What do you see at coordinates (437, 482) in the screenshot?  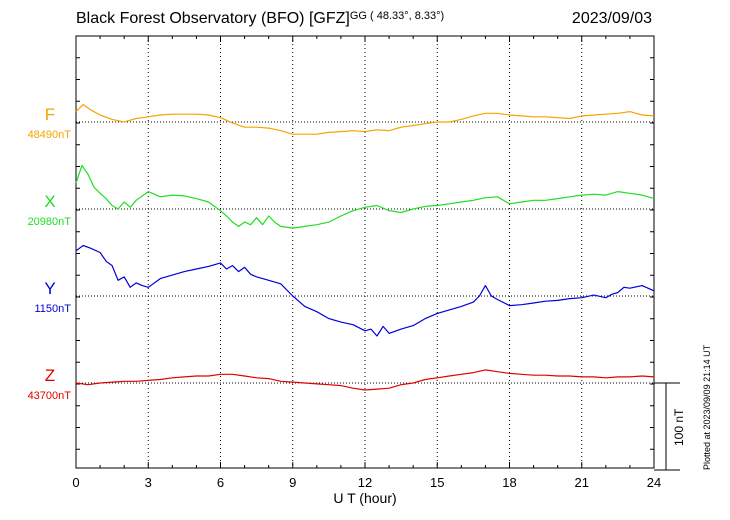 I see `x-tick-label: 15` at bounding box center [437, 482].